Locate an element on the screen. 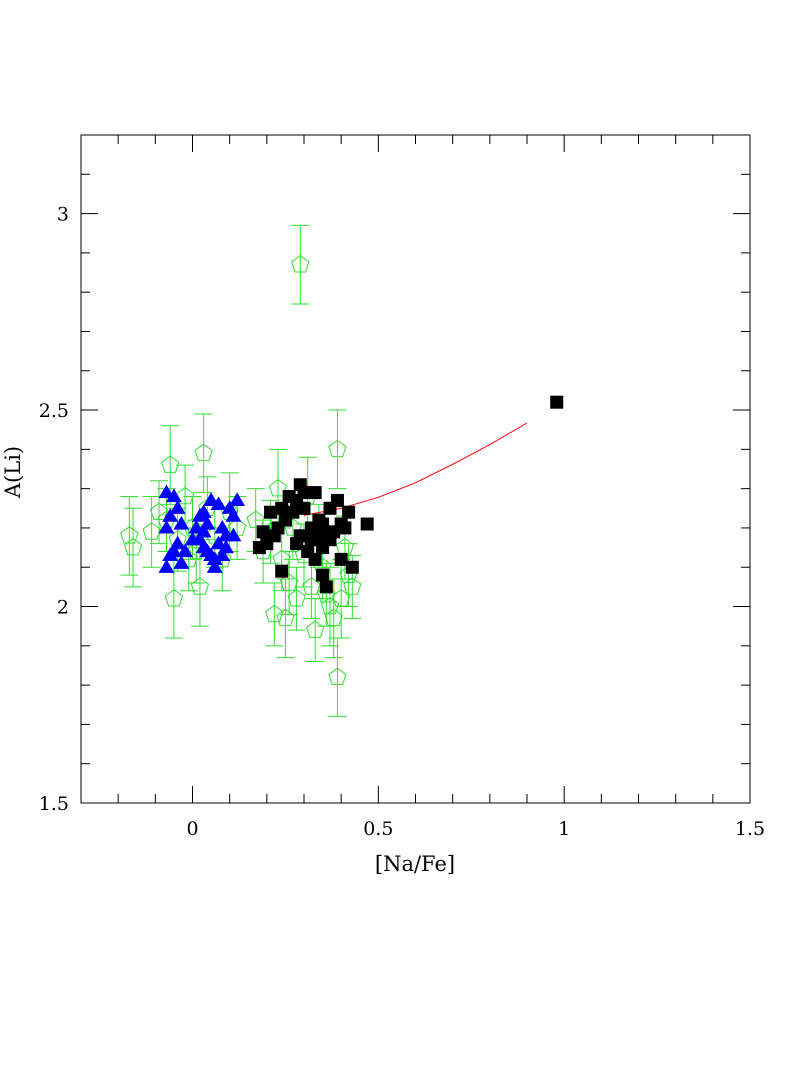 Image resolution: width=797 pixels, height=1067 pixels. y-tick-label: 1.5 is located at coordinates (54, 804).